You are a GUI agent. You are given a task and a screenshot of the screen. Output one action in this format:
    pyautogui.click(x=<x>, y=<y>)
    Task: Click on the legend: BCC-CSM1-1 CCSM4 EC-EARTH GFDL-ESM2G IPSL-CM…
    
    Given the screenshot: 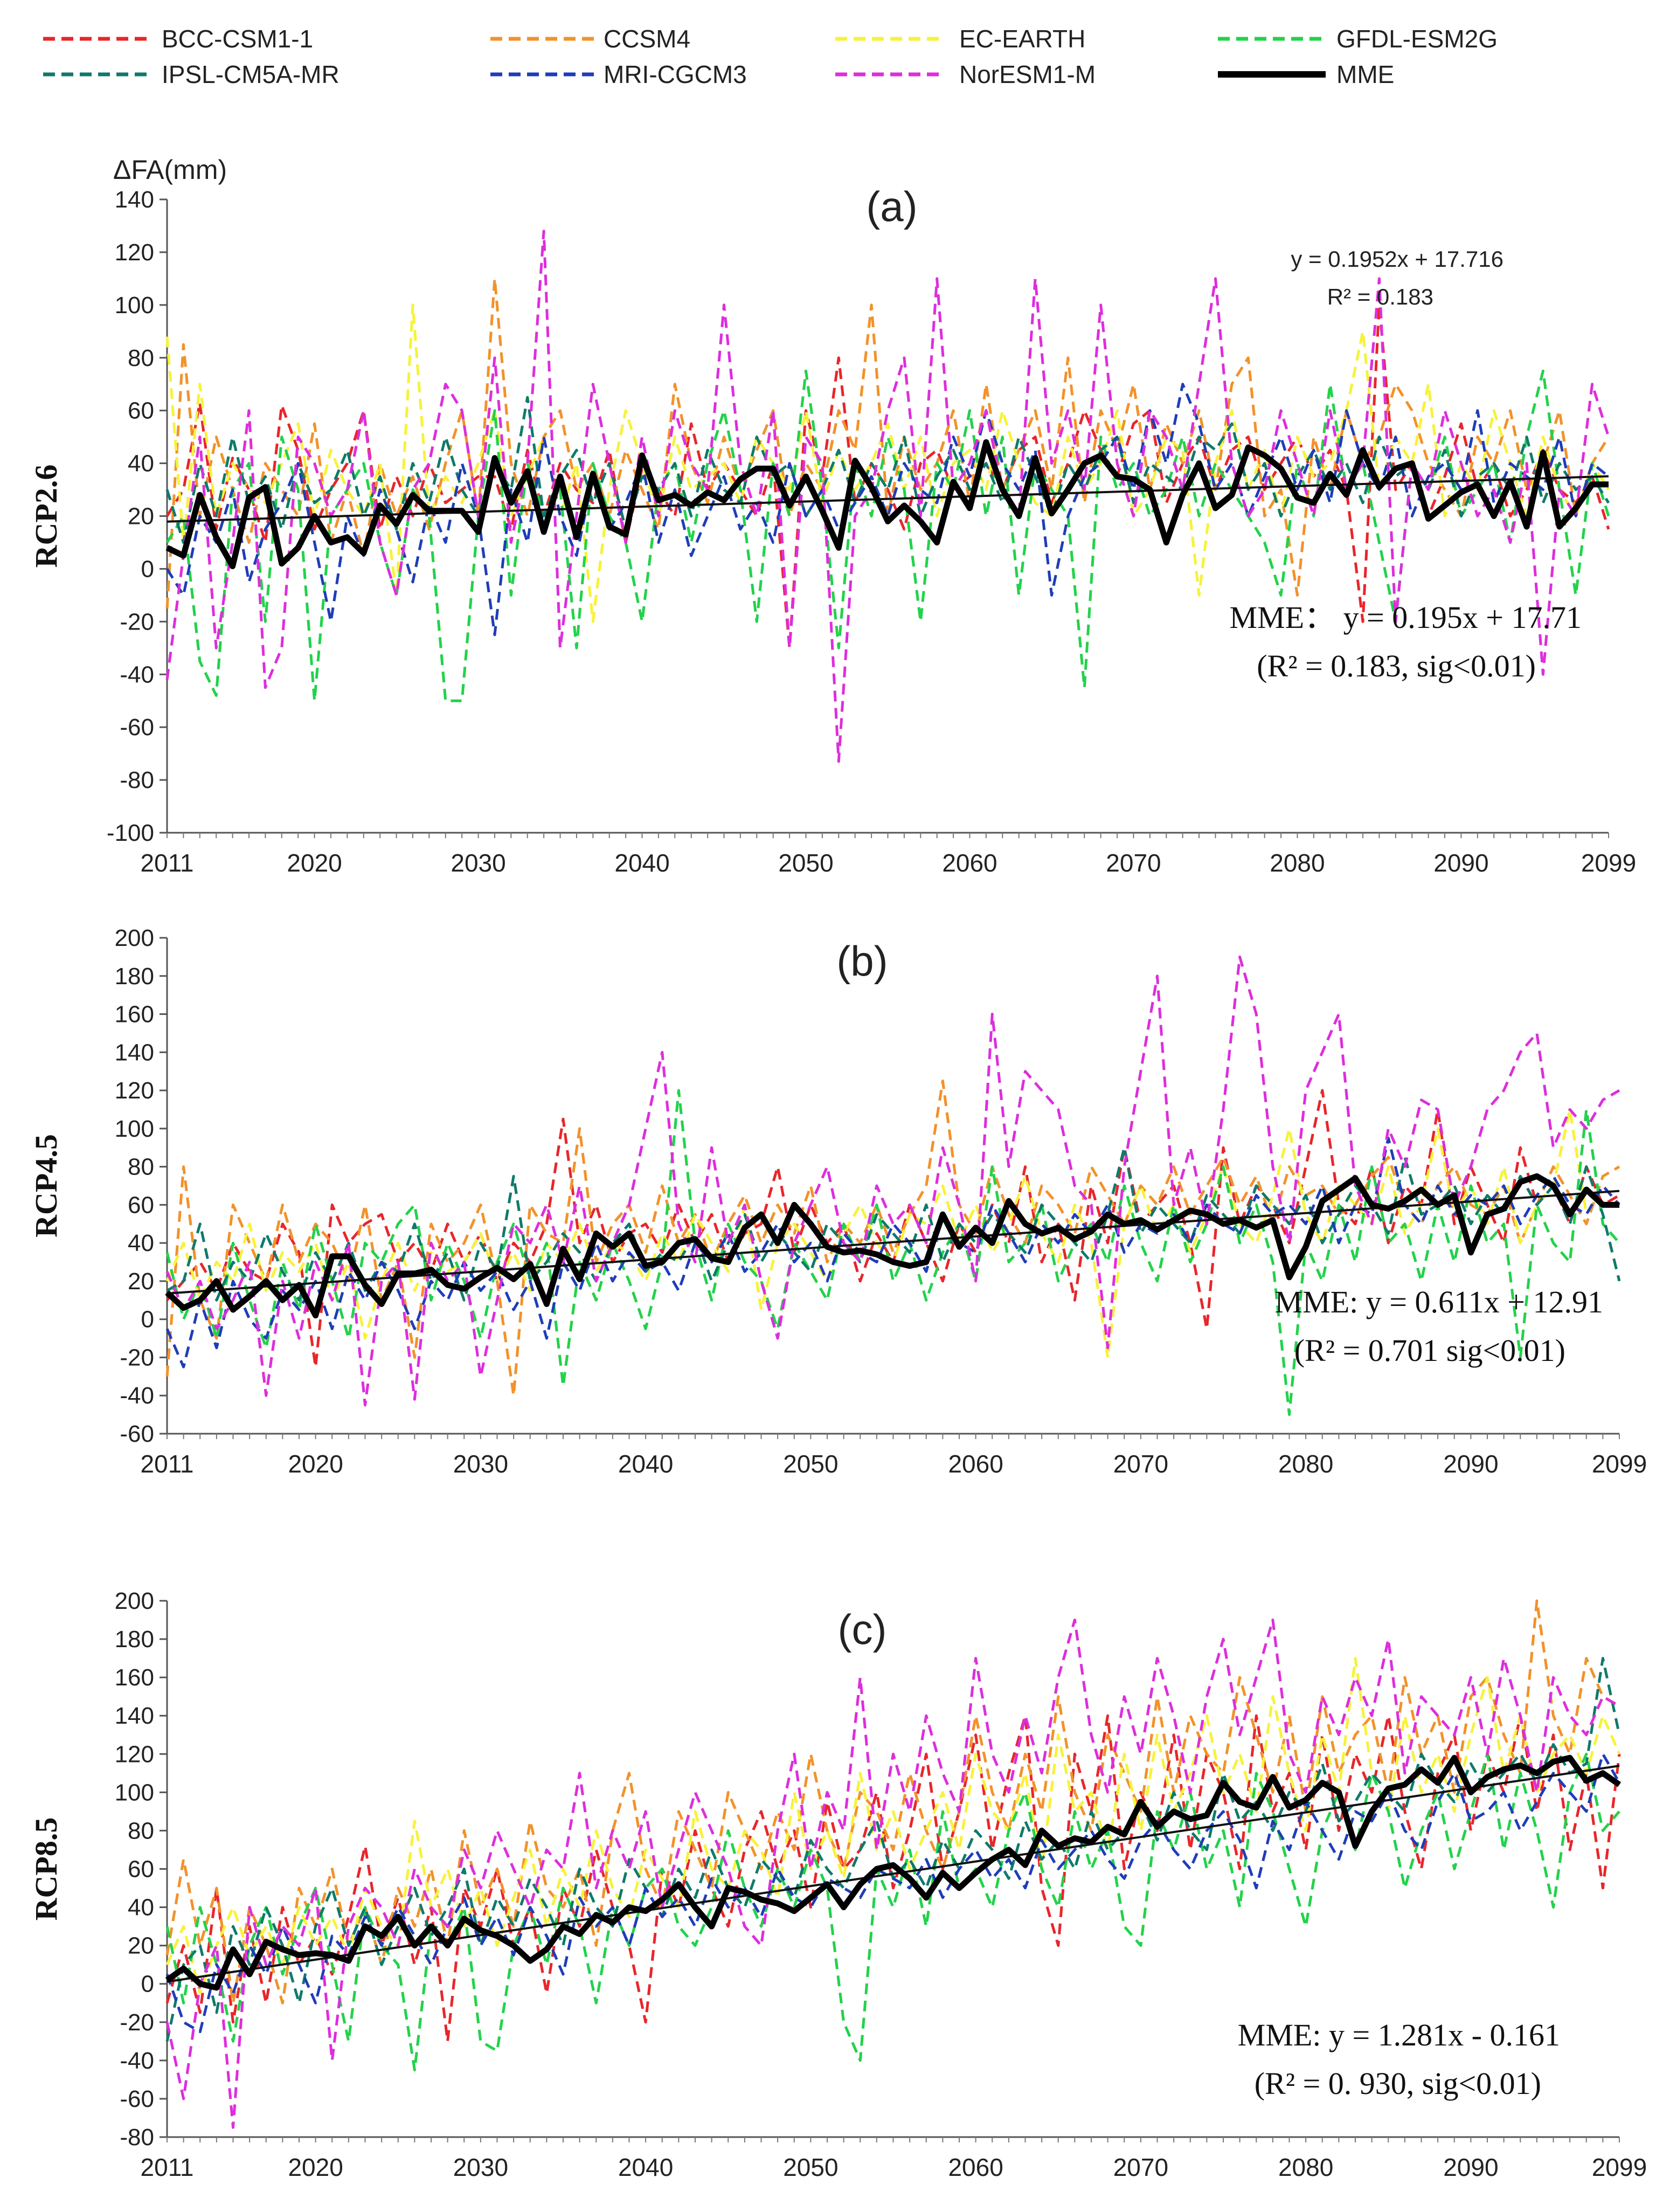 What is the action you would take?
    pyautogui.click(x=770, y=56)
    